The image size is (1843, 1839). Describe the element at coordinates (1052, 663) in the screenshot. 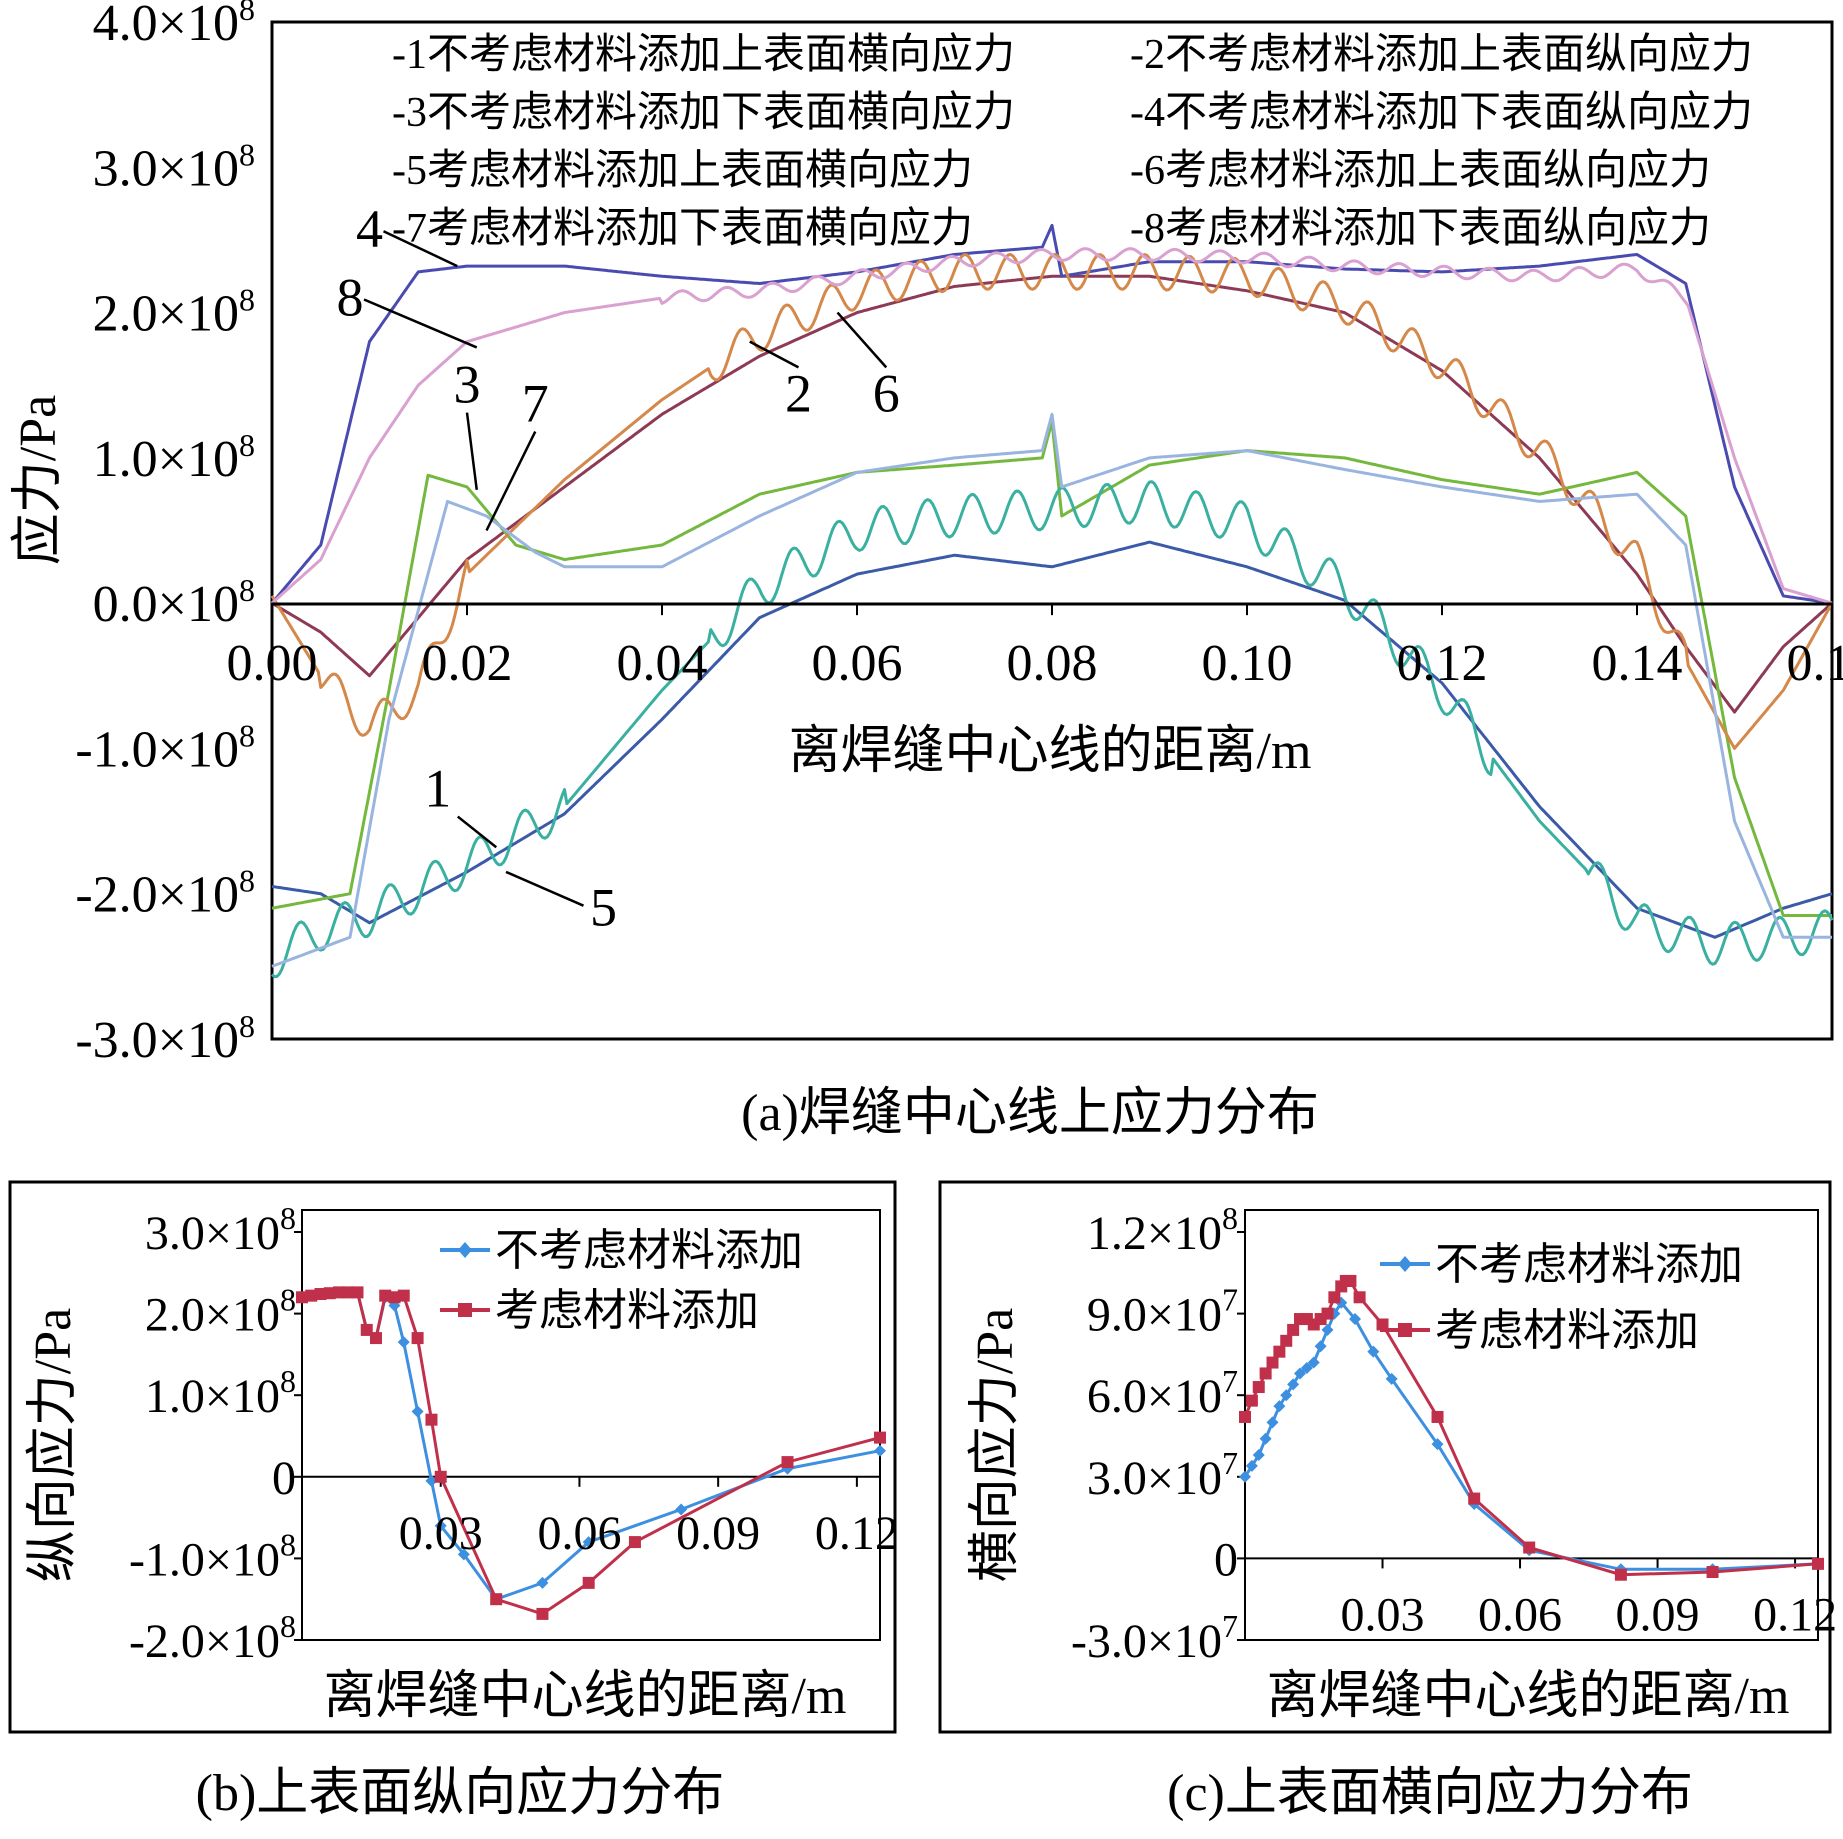

I see `panel-a-x-tick-label: 0.08` at that location.